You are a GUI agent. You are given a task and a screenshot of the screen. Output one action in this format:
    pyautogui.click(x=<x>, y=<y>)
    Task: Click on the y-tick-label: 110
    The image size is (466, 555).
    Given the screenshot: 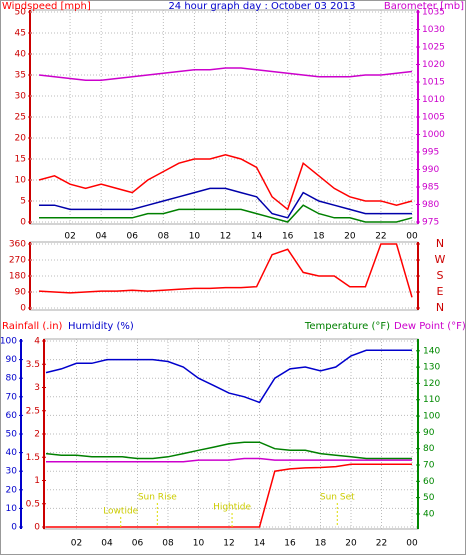 What is the action you would take?
    pyautogui.click(x=431, y=400)
    